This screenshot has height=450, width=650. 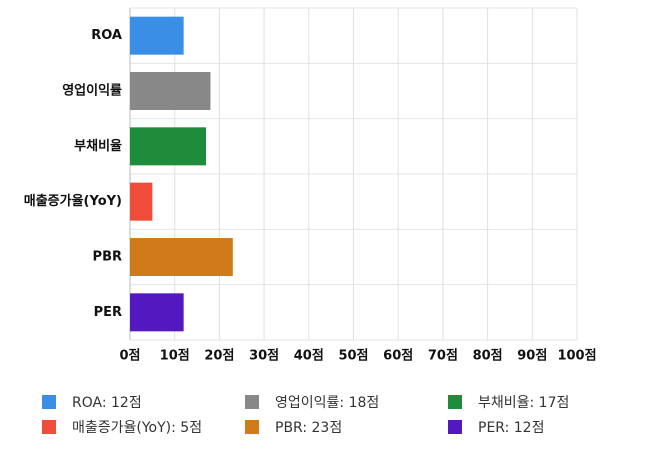 I want to click on y-tick-label: ROA, so click(x=106, y=35).